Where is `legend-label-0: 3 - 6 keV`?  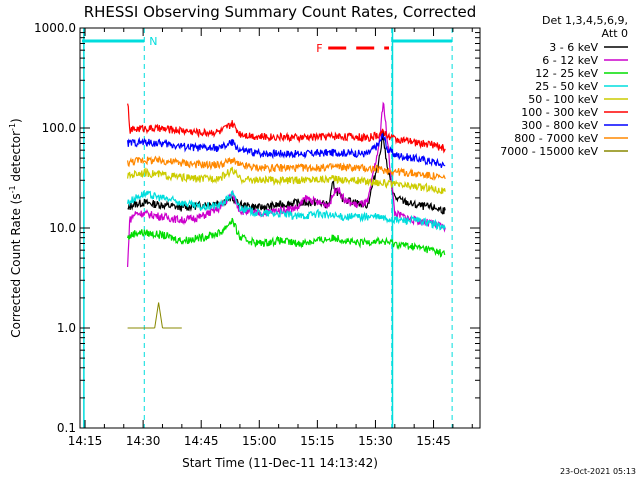
legend-label-0: 3 - 6 keV is located at coordinates (573, 47).